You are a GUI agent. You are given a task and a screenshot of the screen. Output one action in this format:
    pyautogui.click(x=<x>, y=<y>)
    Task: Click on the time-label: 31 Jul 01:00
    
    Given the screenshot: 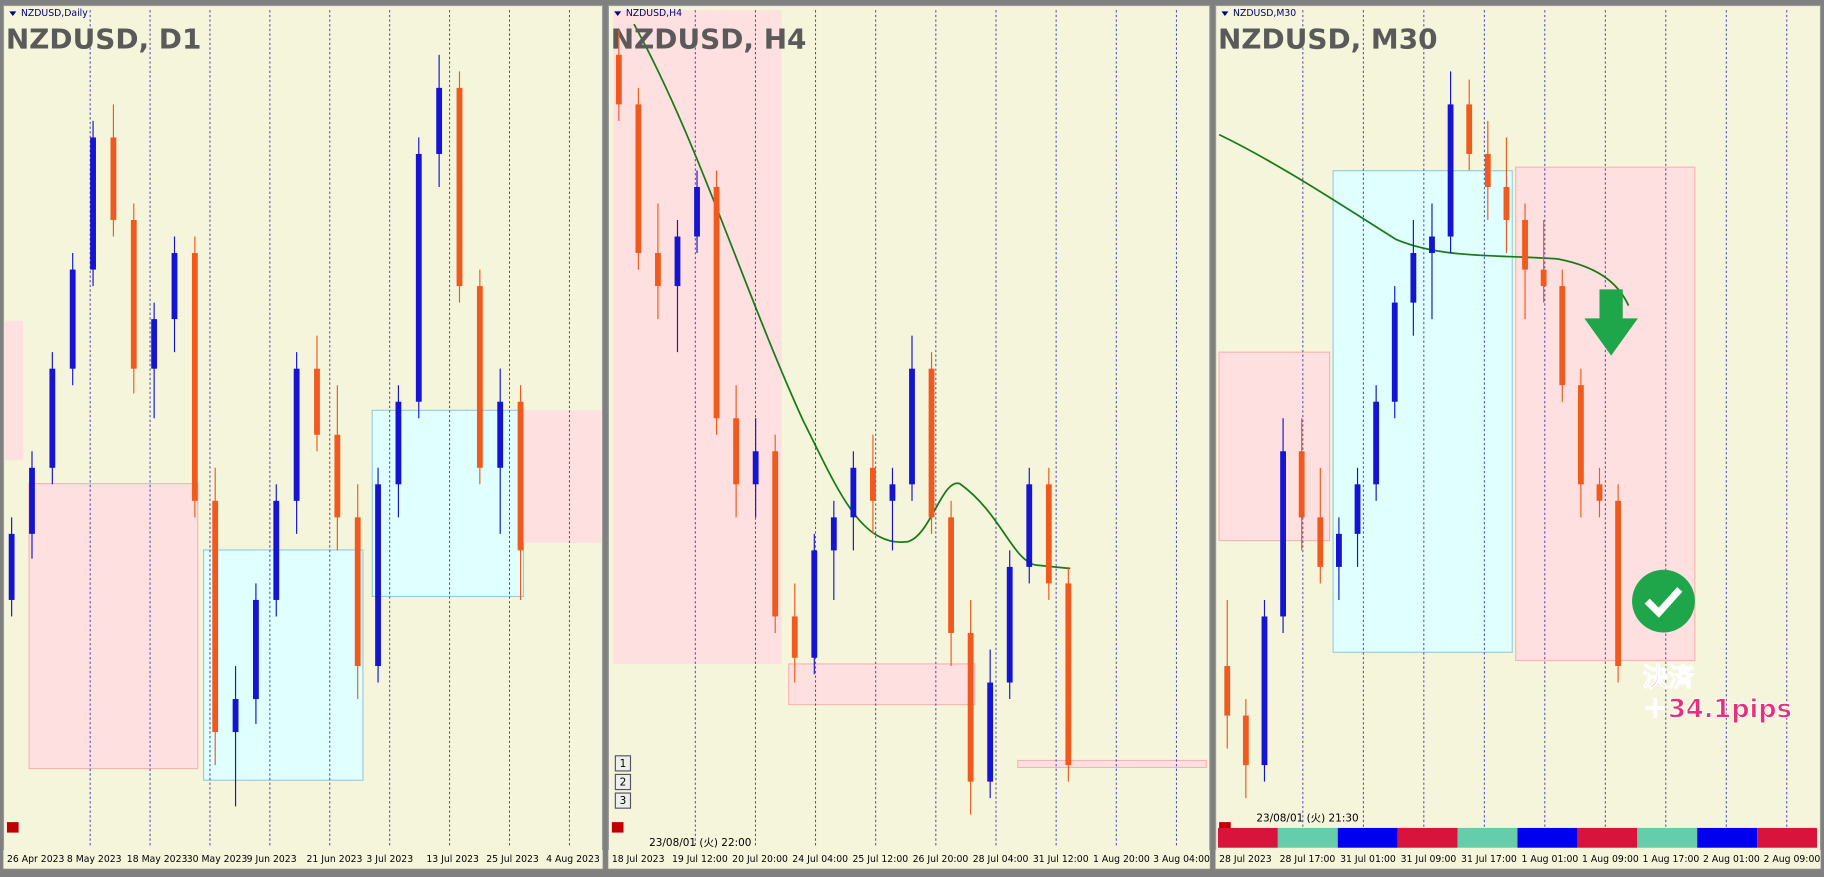 What is the action you would take?
    pyautogui.click(x=1368, y=859)
    